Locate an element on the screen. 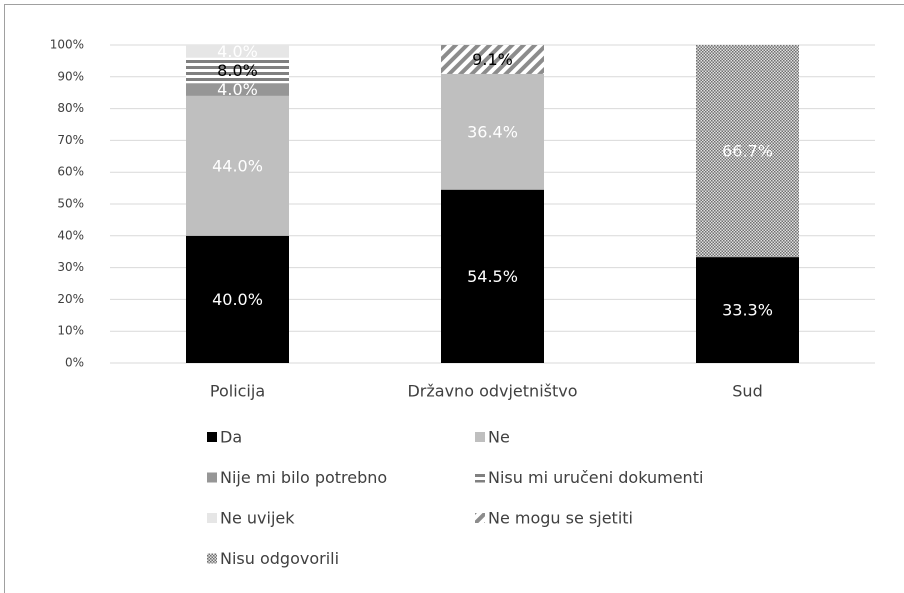 The height and width of the screenshot is (593, 904). legend-label: Ne mogu se sjetiti is located at coordinates (560, 518).